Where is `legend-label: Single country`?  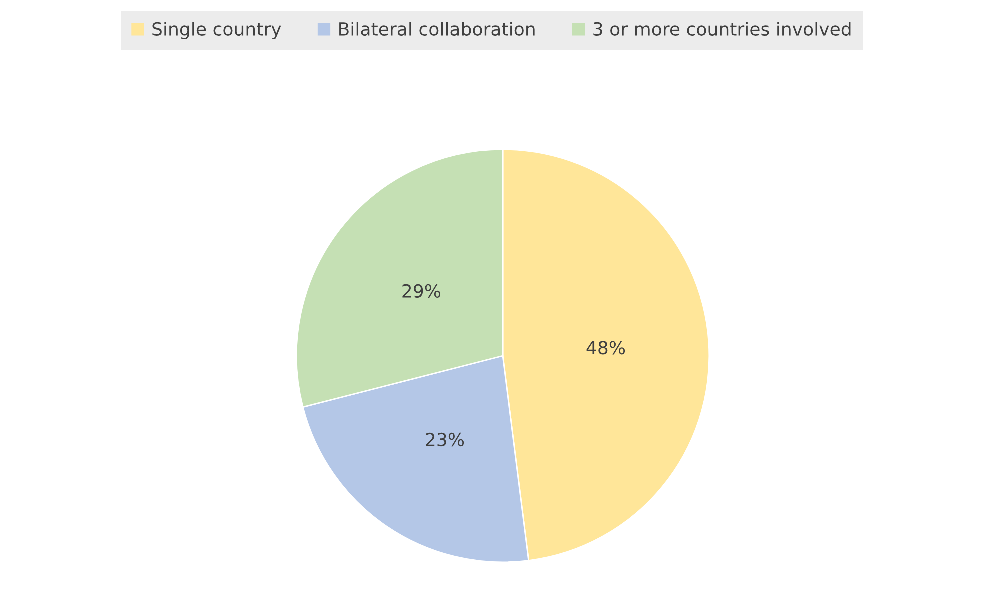
legend-label: Single country is located at coordinates (217, 31).